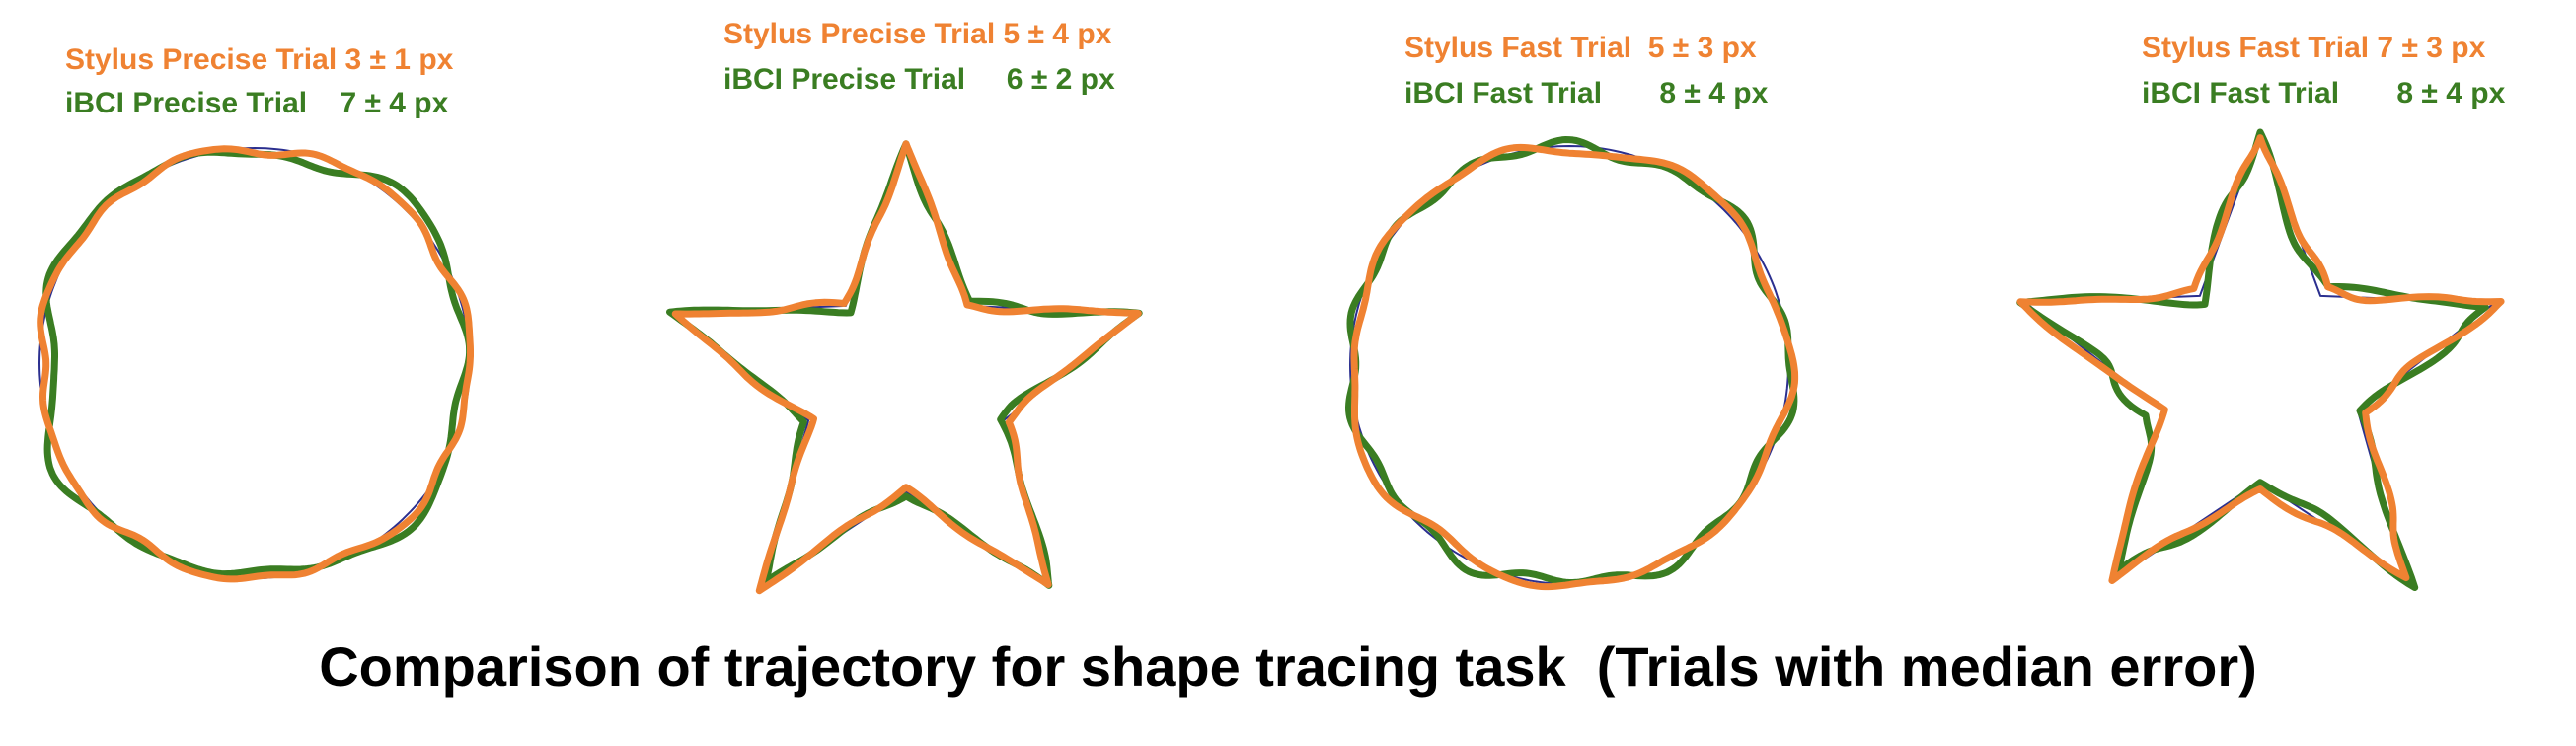 Image resolution: width=2576 pixels, height=746 pixels. Describe the element at coordinates (260, 59) in the screenshot. I see `panel-1-stylus-label: Stylus Precise Trial 3 ± 1 px` at that location.